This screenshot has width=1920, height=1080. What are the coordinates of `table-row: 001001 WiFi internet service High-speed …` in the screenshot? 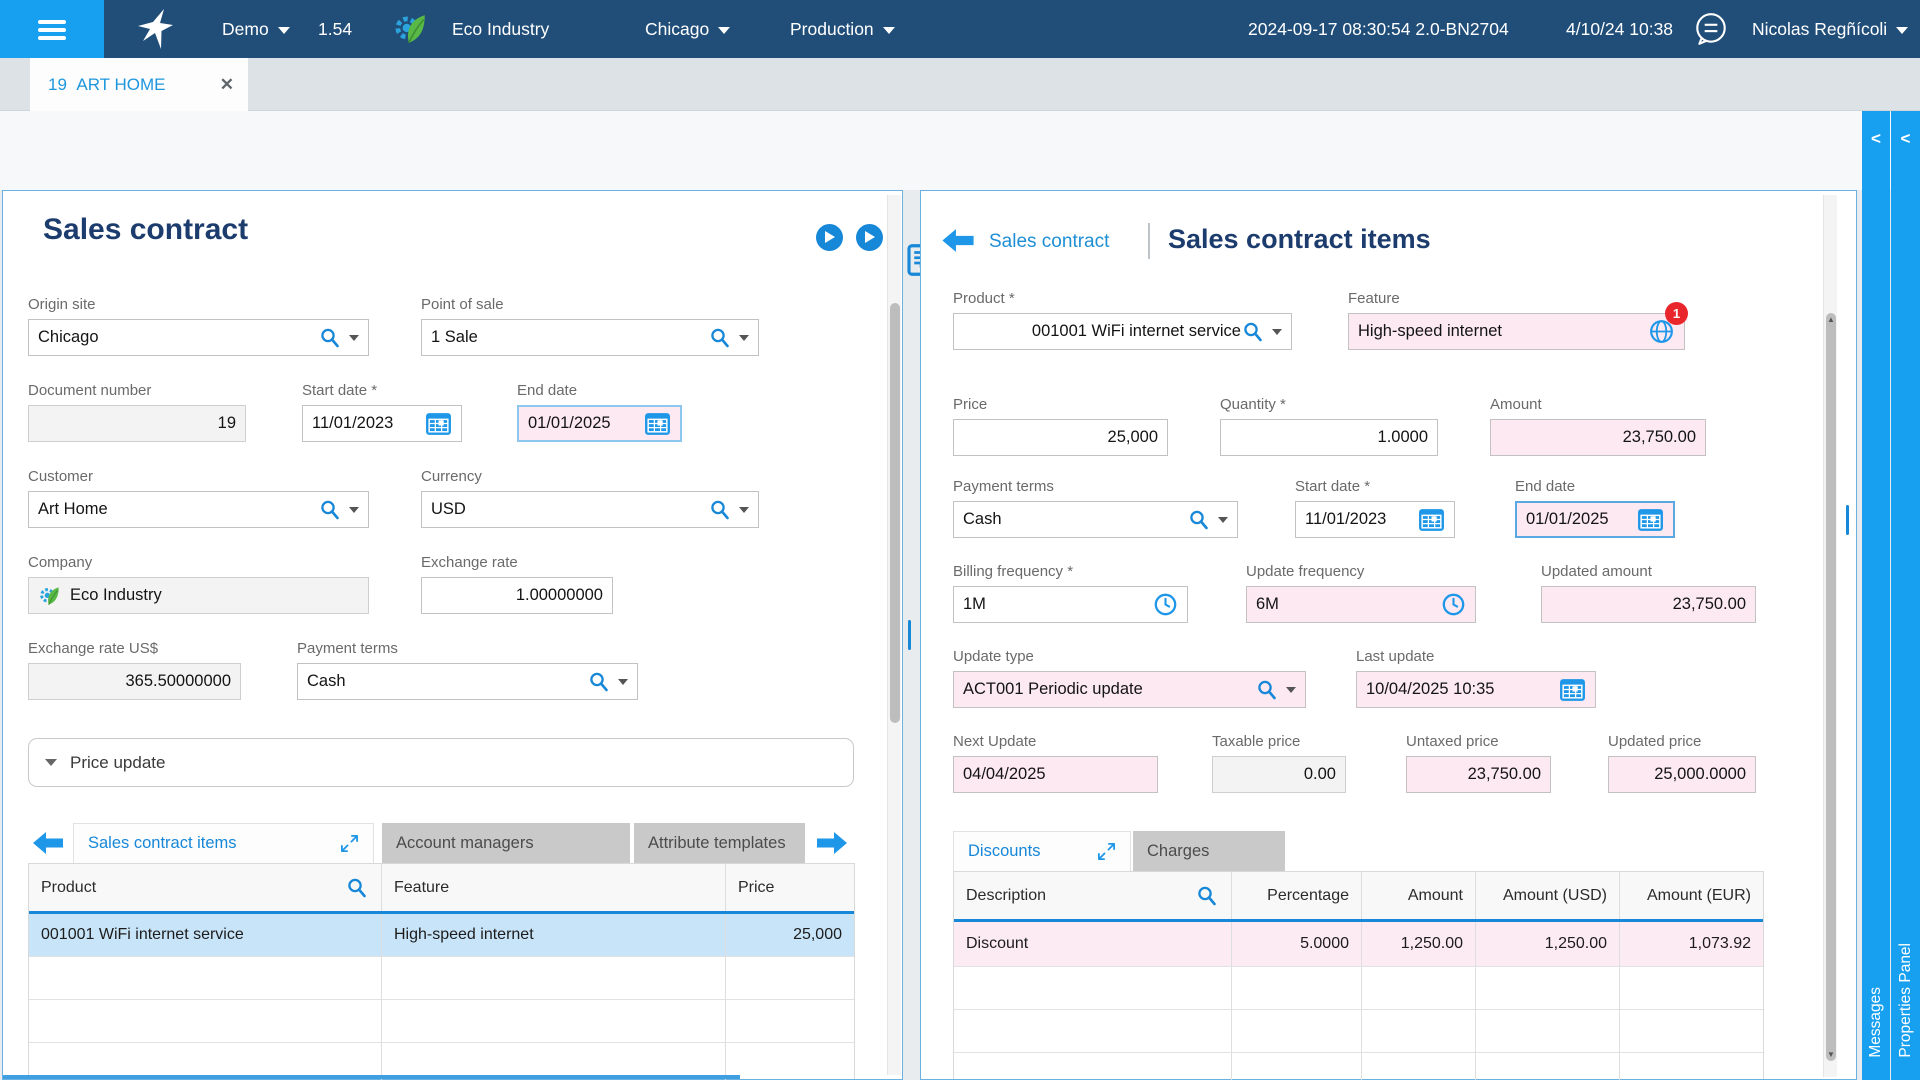 It's located at (441, 935).